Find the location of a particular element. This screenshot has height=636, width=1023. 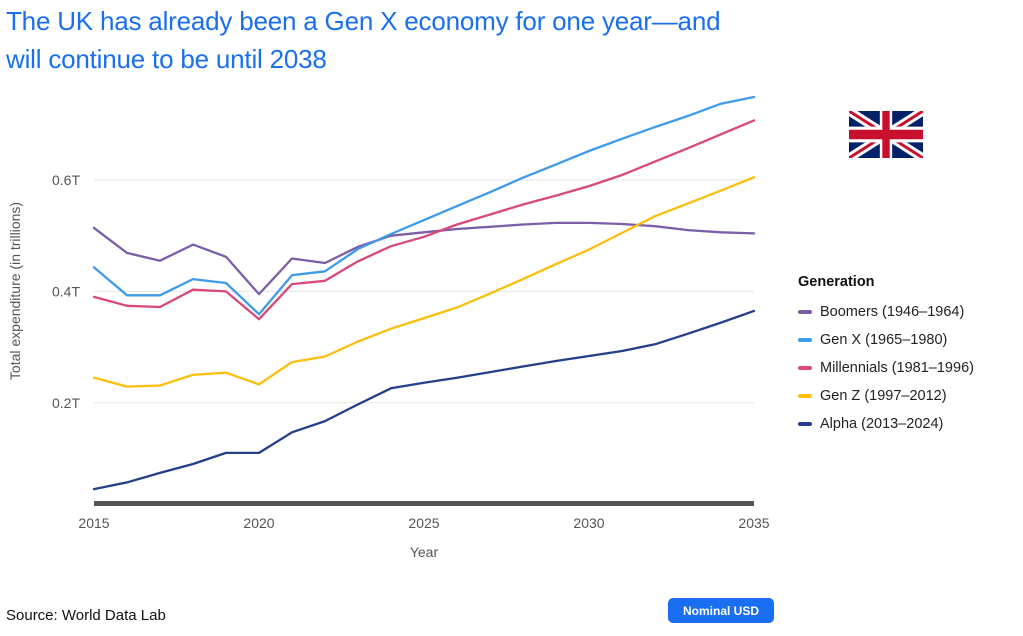

y-tick-label: 0.4T is located at coordinates (66, 291).